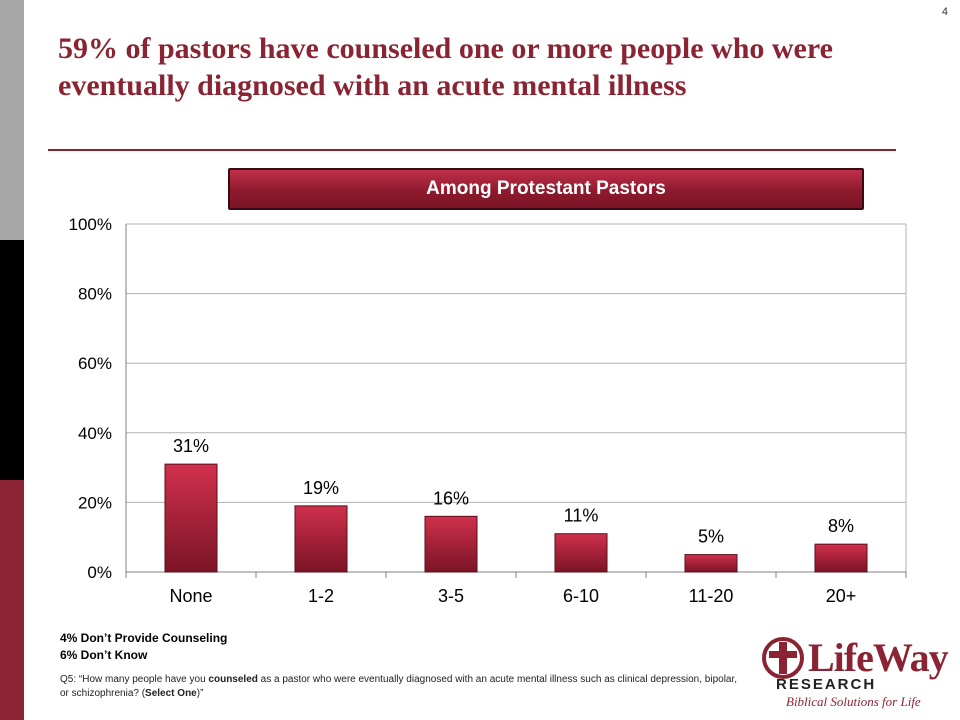  What do you see at coordinates (12, 360) in the screenshot?
I see `sidebar-accent-black` at bounding box center [12, 360].